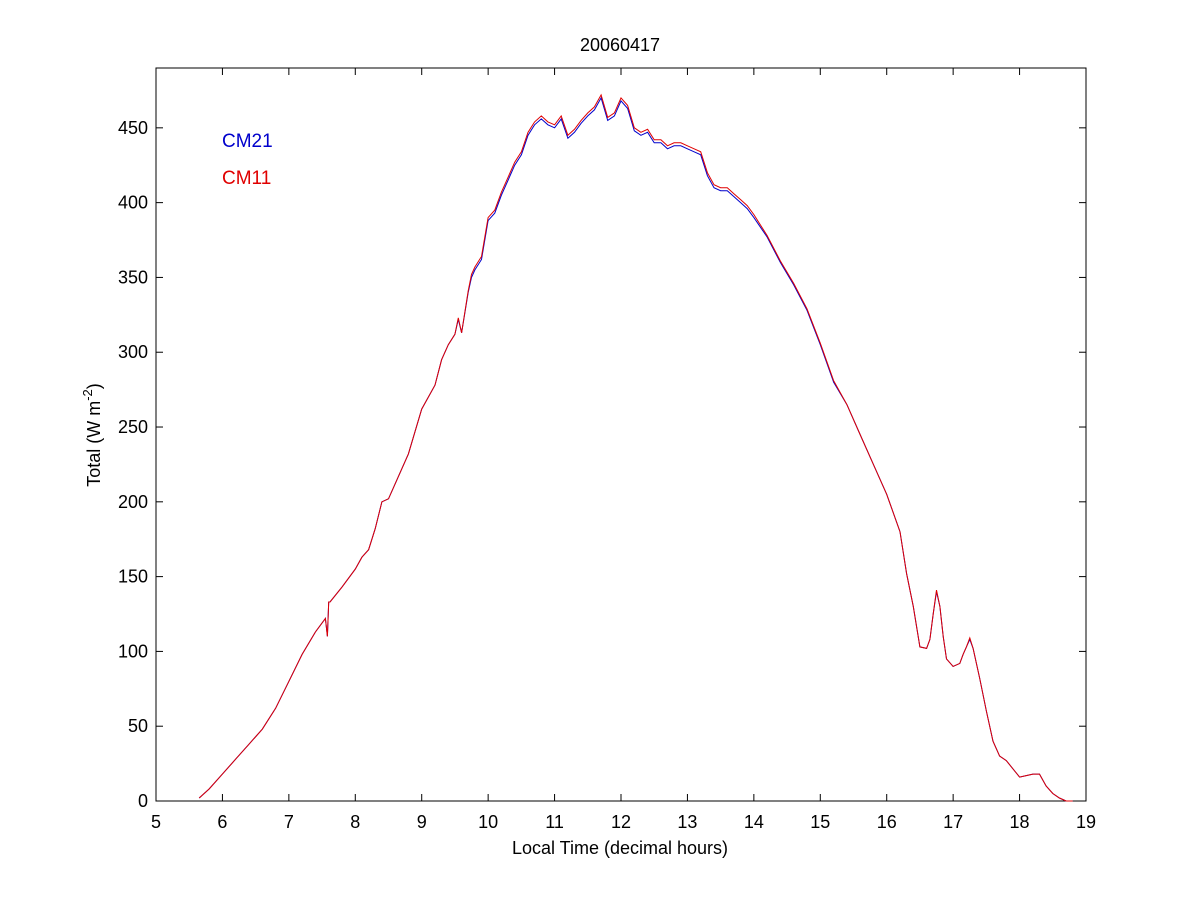 The image size is (1200, 900). What do you see at coordinates (143, 801) in the screenshot?
I see `y-tick-label: 0` at bounding box center [143, 801].